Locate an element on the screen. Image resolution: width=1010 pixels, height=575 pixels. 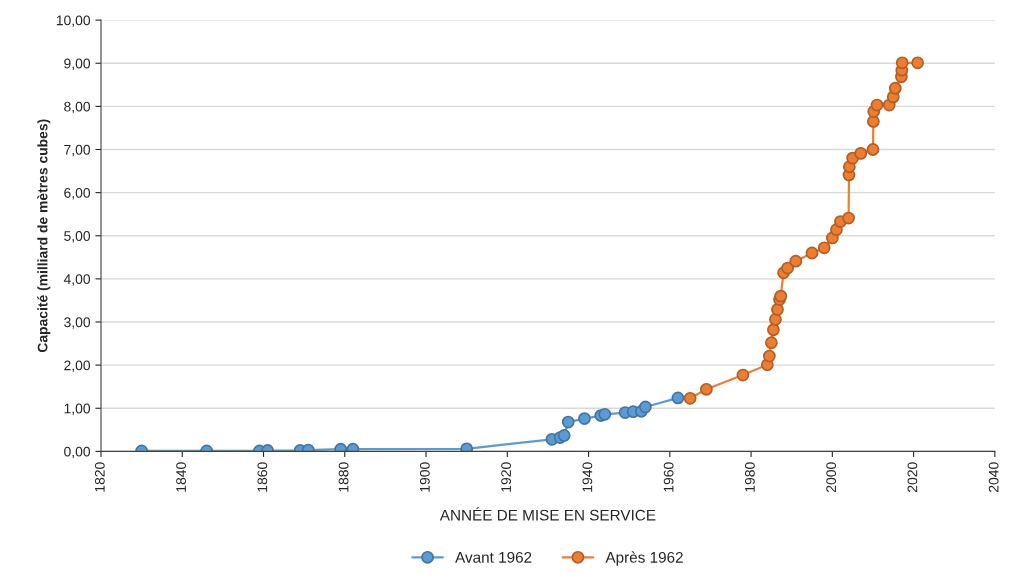
y-tick-label: 6,00 is located at coordinates (77, 193).